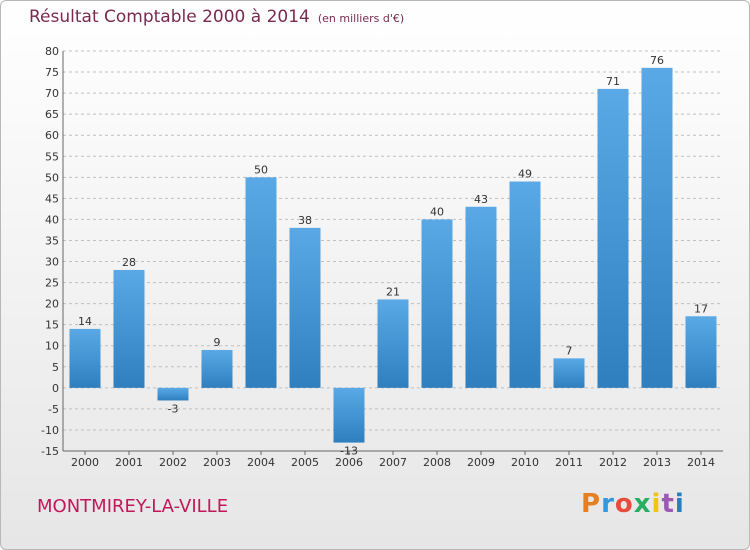  Describe the element at coordinates (173, 394) in the screenshot. I see `bar-2002` at that location.